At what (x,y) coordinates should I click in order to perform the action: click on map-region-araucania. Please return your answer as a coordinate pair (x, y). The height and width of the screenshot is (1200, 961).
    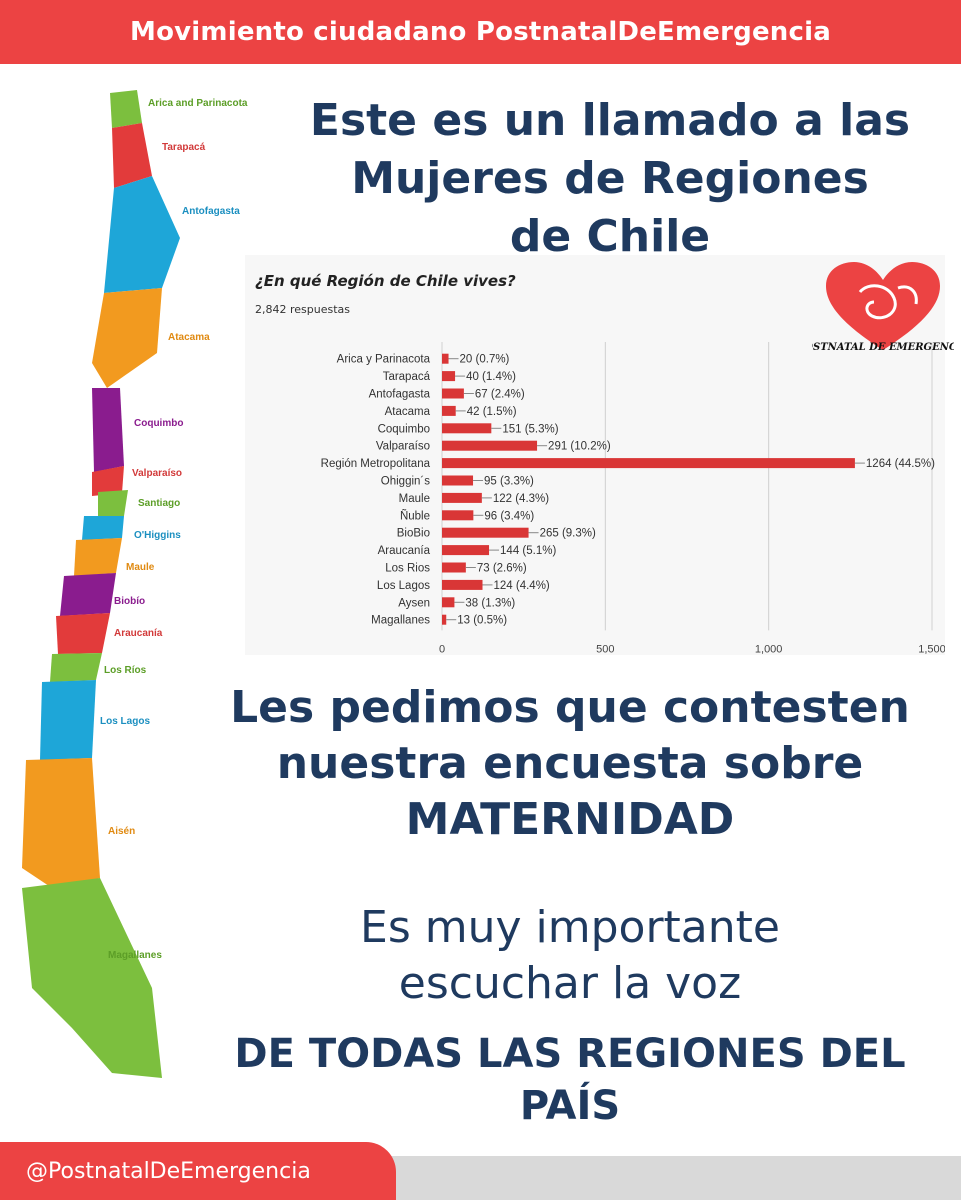
    Looking at the image, I should click on (83, 633).